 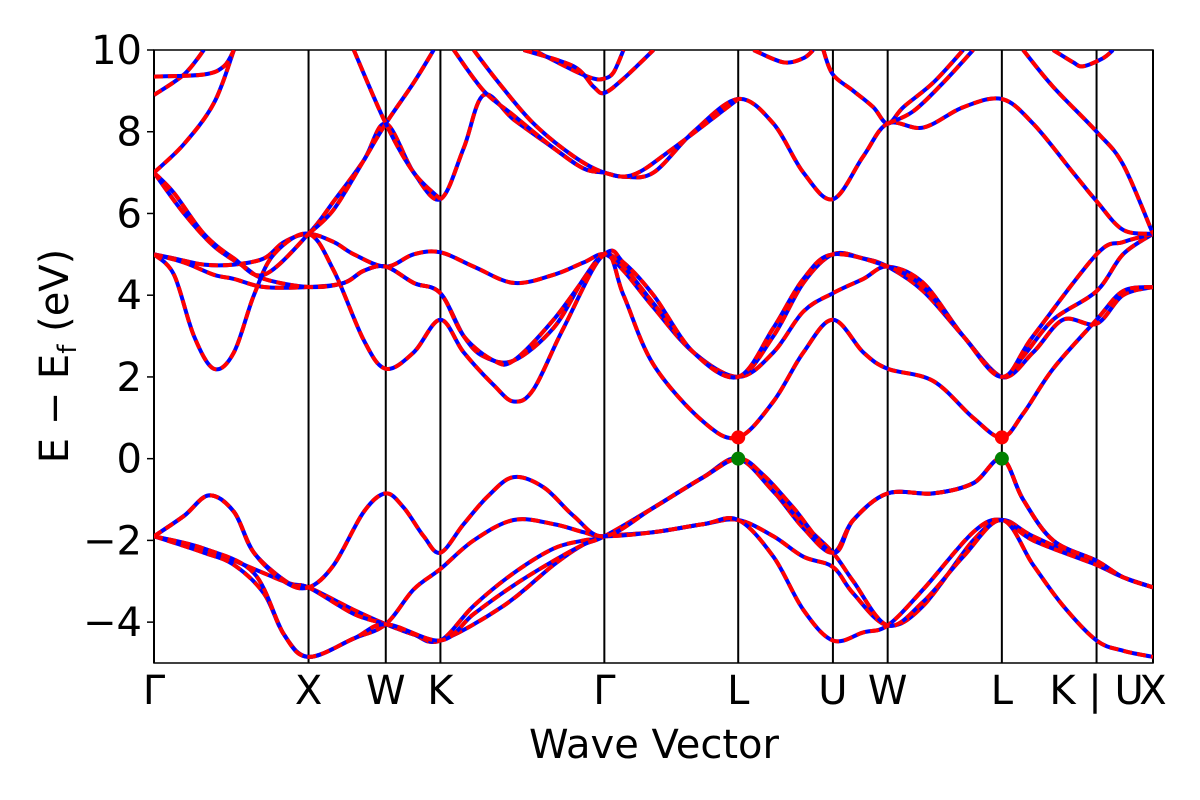 What do you see at coordinates (738, 691) in the screenshot?
I see `x-tick-label-5: L` at bounding box center [738, 691].